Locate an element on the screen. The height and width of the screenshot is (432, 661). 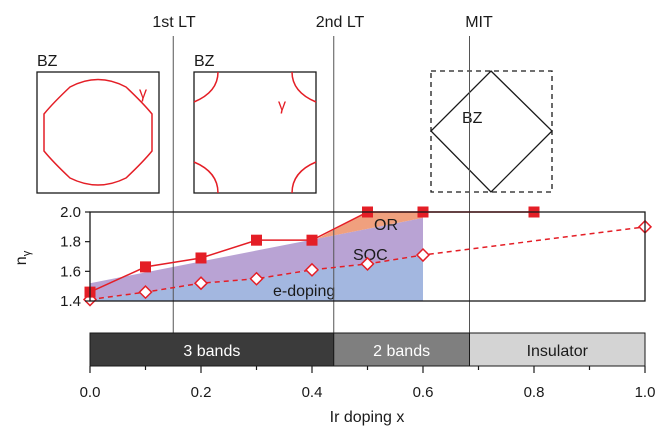
inset-bz-1: BZ γ is located at coordinates (98, 123).